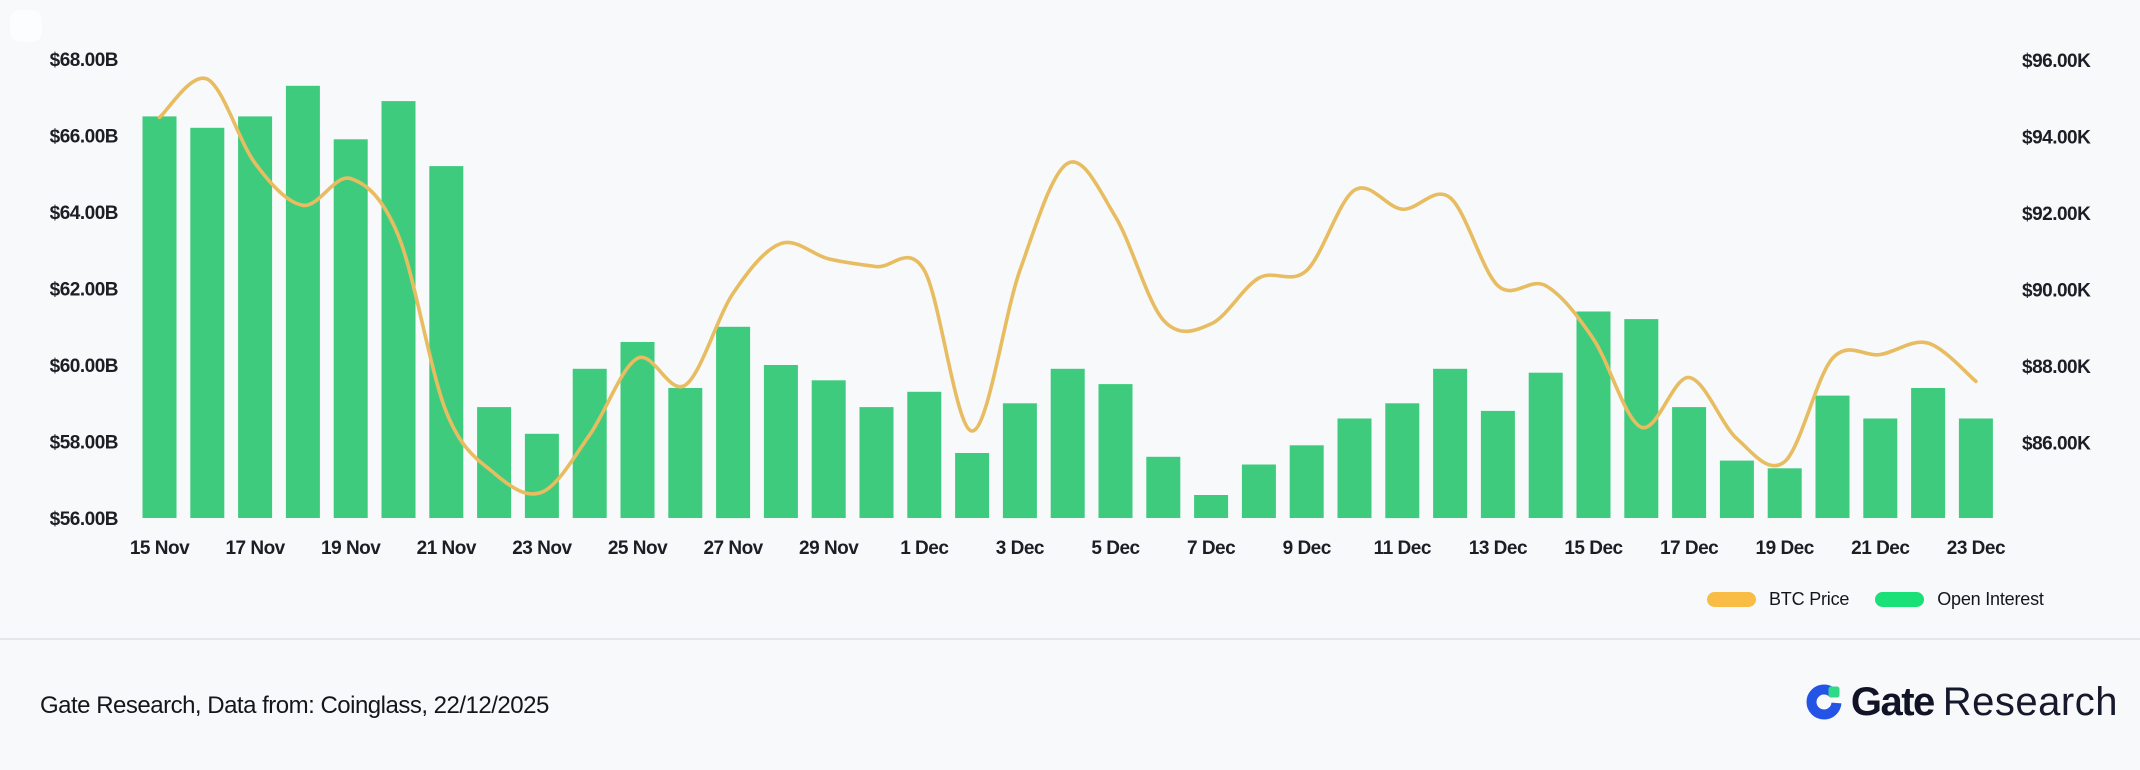 The width and height of the screenshot is (2140, 770). I want to click on oi-bar-19-dec, so click(1784, 493).